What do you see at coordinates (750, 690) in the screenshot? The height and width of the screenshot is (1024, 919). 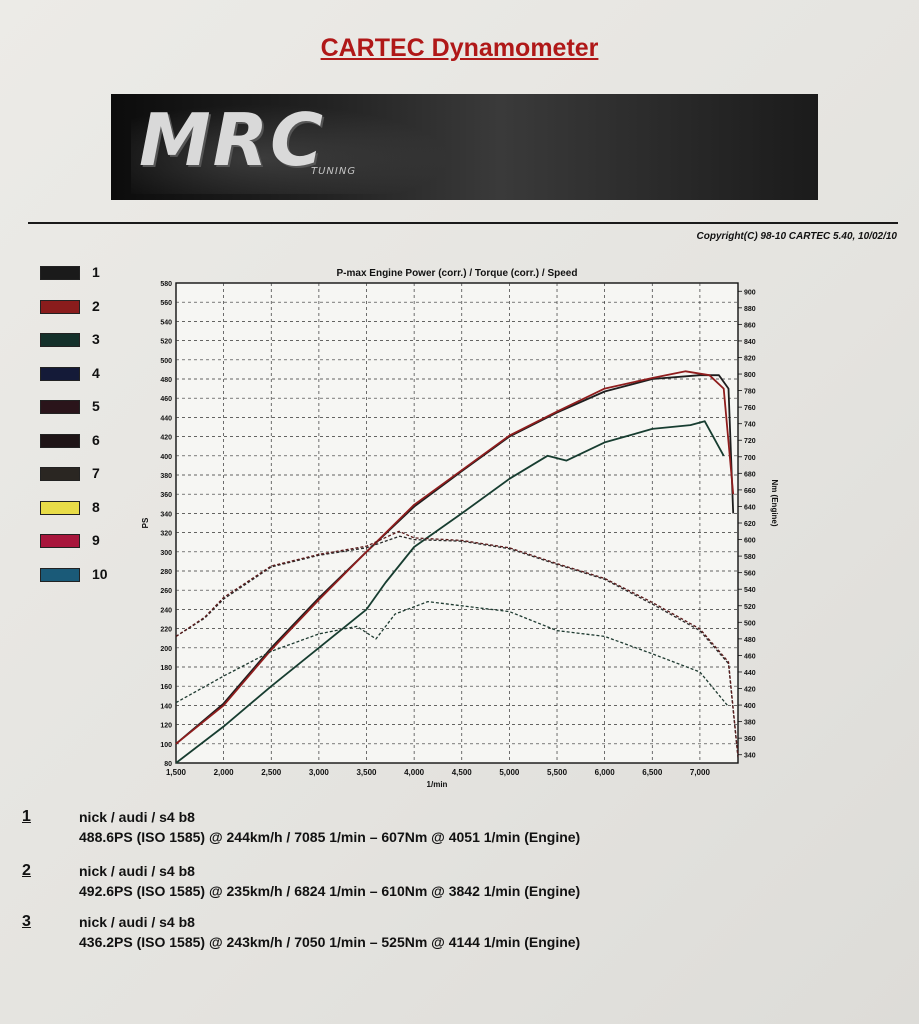 I see `y2-tick-label: 420` at bounding box center [750, 690].